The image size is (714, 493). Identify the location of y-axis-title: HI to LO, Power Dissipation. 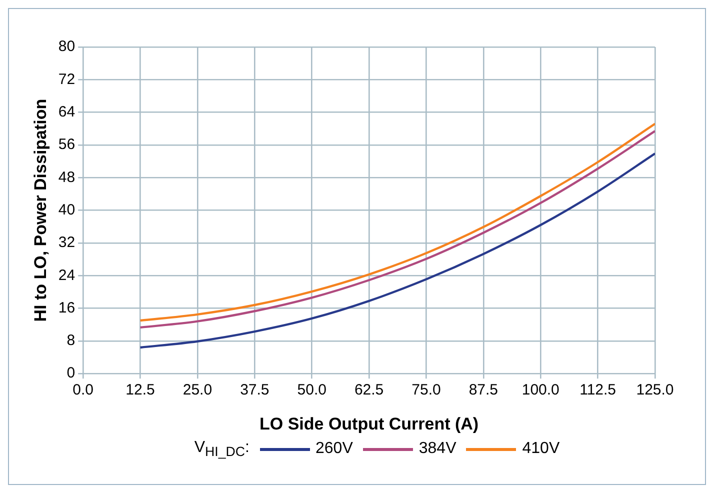
(40, 210).